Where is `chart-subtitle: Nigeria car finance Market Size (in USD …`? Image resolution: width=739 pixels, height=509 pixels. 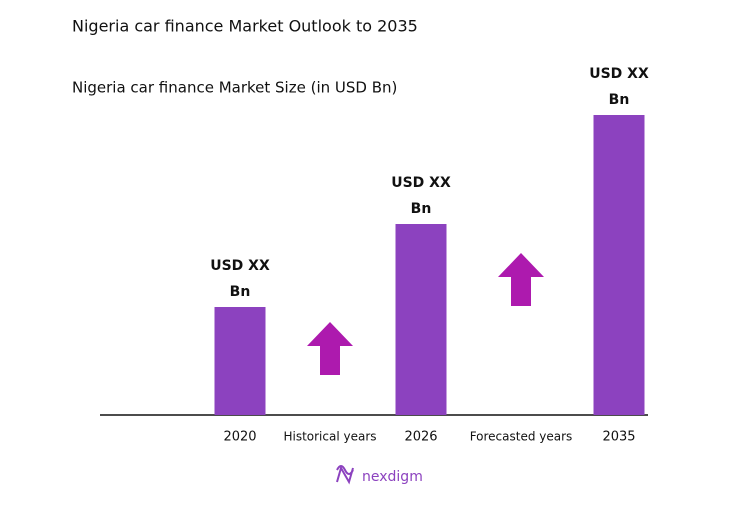 chart-subtitle: Nigeria car finance Market Size (in USD … is located at coordinates (234, 88).